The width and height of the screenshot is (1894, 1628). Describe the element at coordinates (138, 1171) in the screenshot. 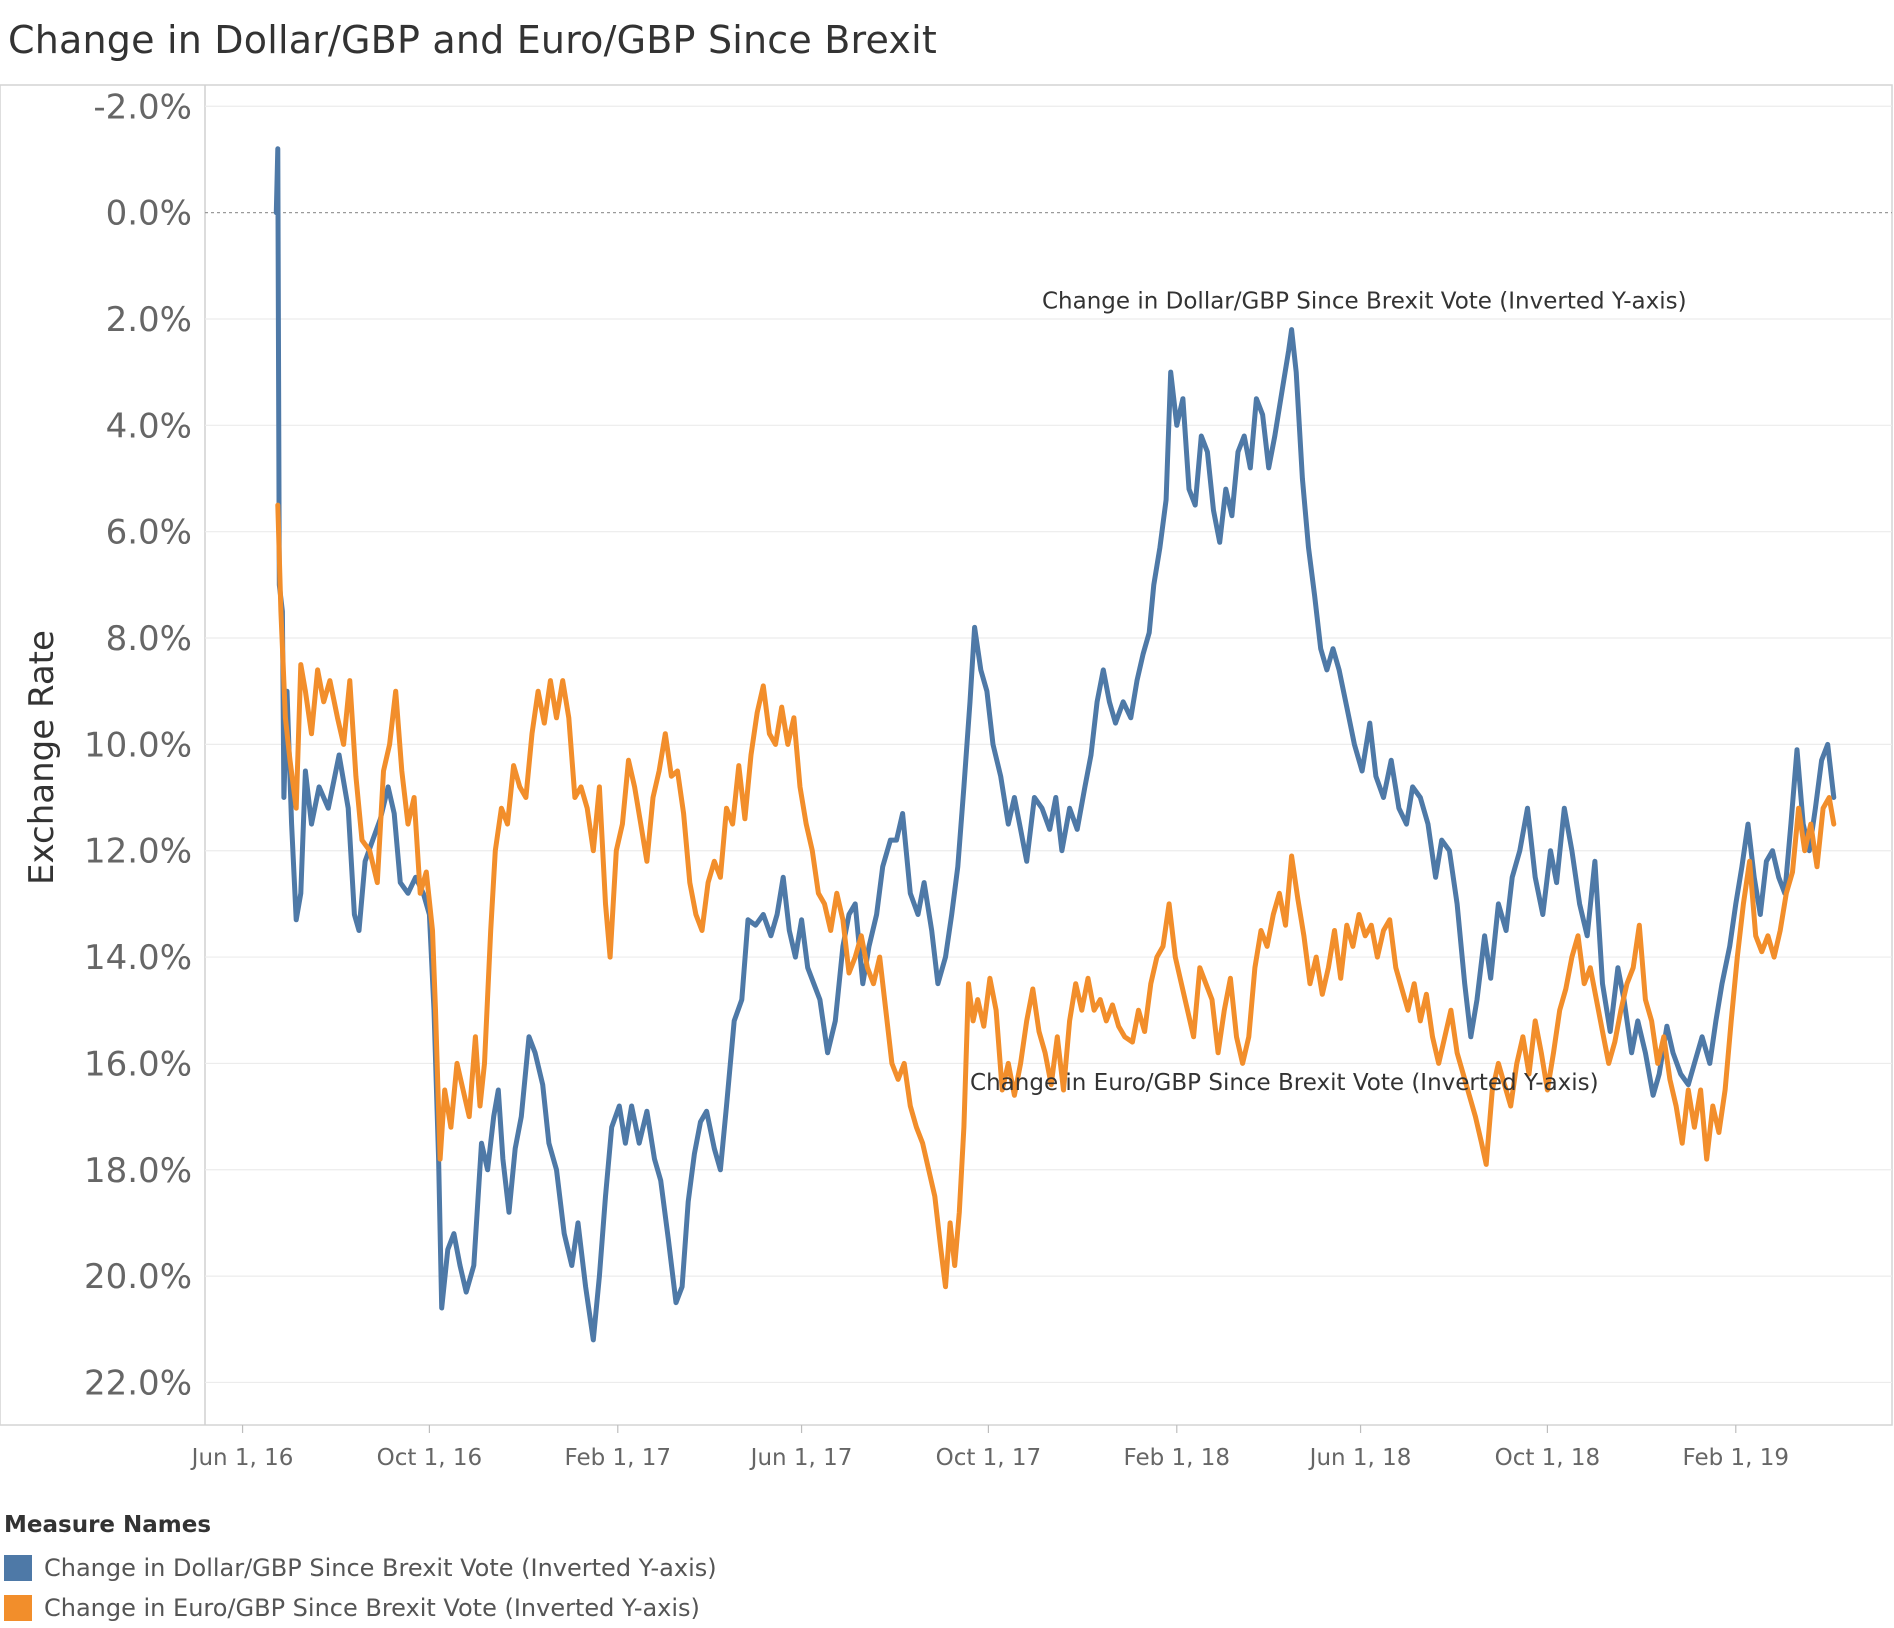

I see `y-tick-label: 18.0%` at that location.